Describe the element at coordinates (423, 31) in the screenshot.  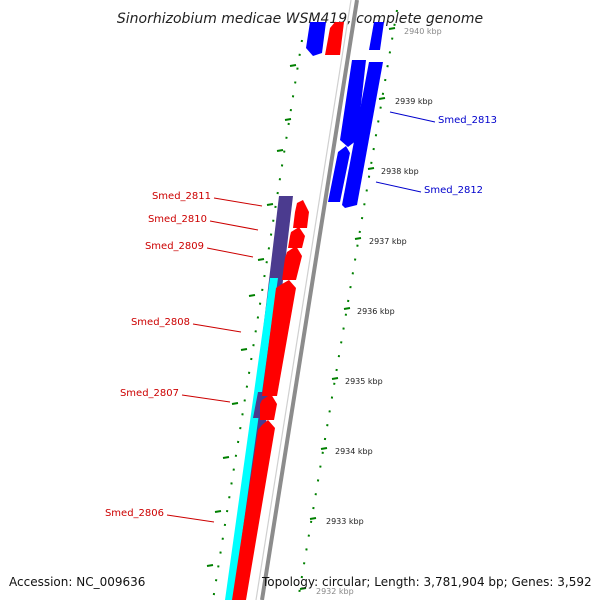
I see `tick-label: 2940 kbp` at that location.